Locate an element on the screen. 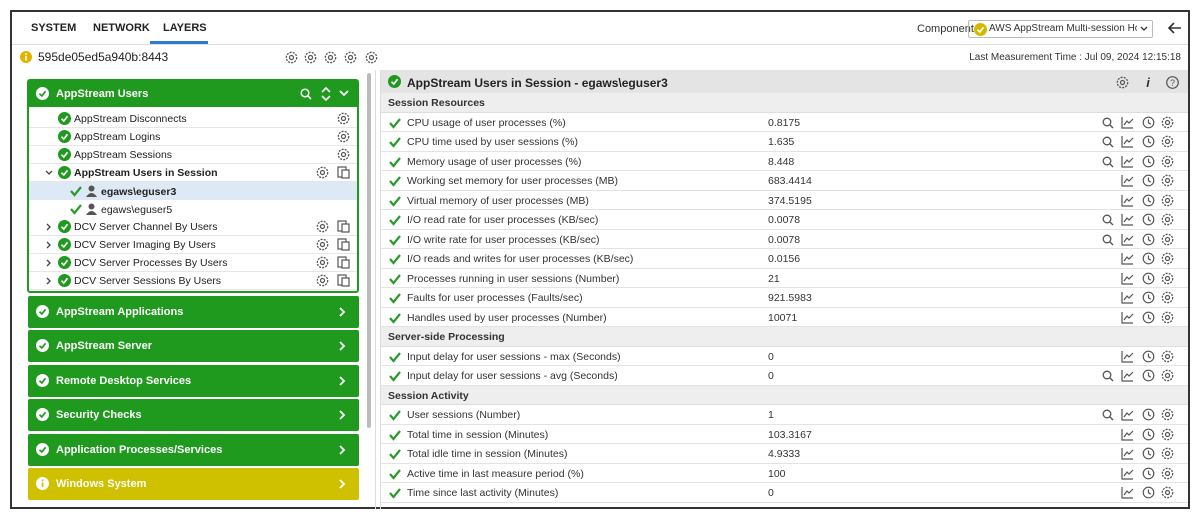  layer-title: Security Checks is located at coordinates (99, 415).